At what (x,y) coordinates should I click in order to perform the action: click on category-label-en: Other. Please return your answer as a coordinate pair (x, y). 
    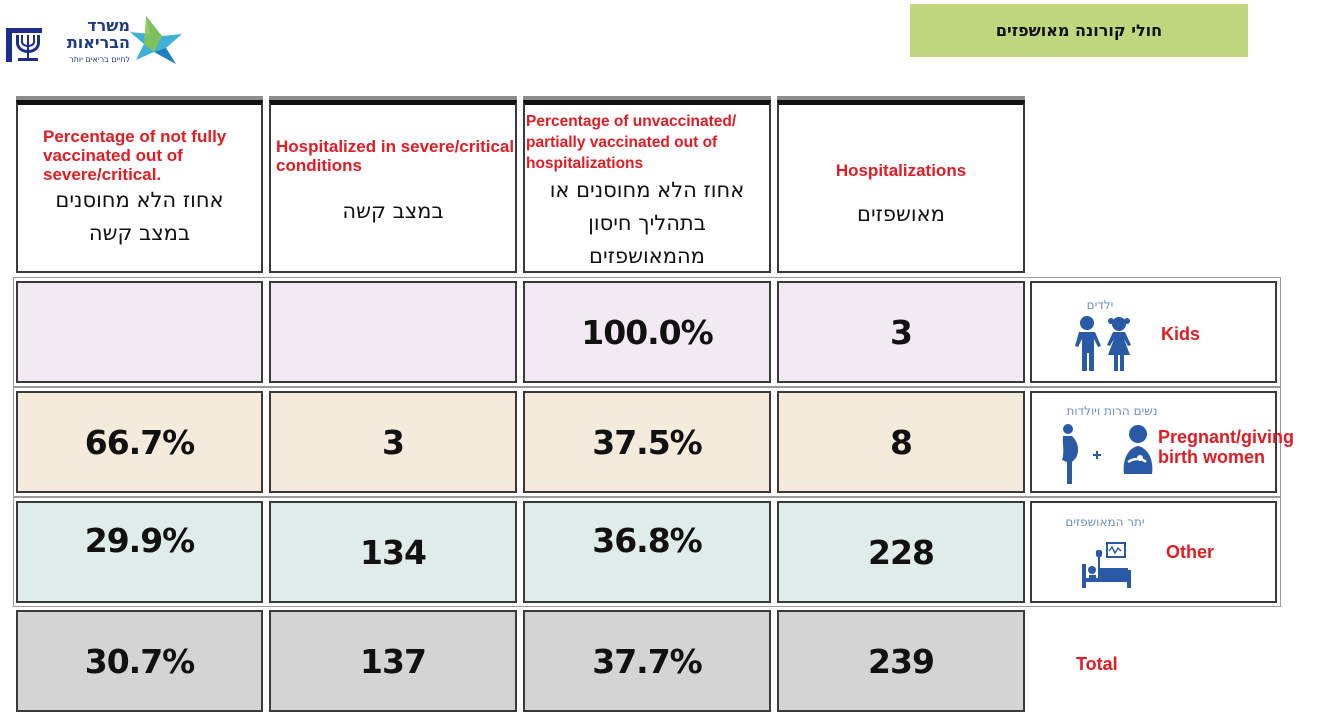
    Looking at the image, I should click on (1190, 552).